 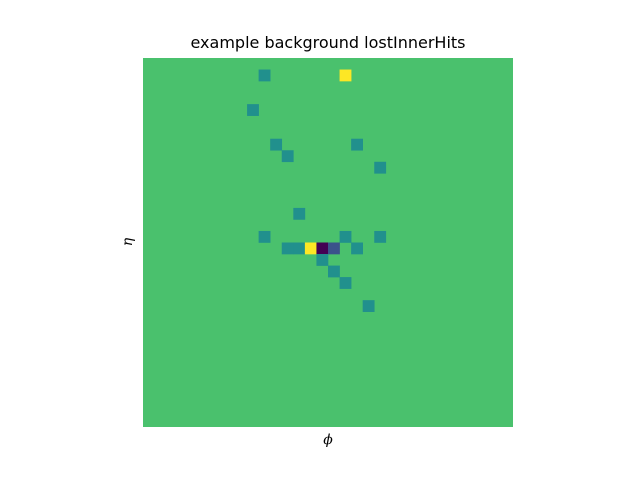 What do you see at coordinates (128, 242) in the screenshot?
I see `y-axis-label: η` at bounding box center [128, 242].